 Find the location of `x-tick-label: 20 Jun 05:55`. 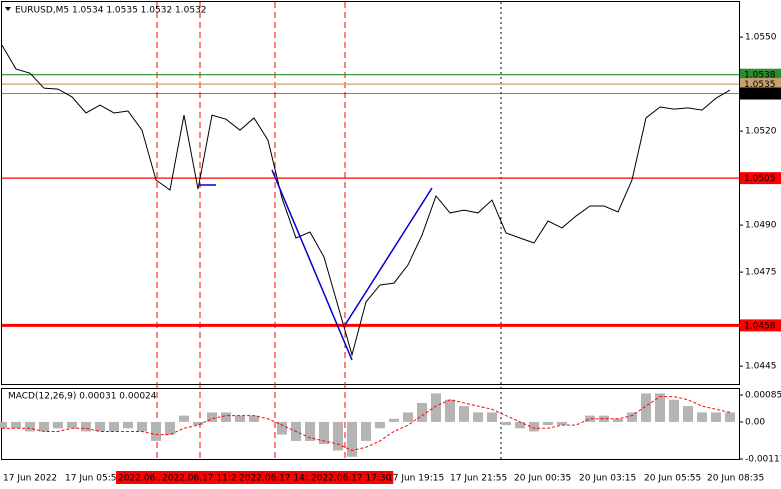

x-tick-label: 20 Jun 05:55 is located at coordinates (672, 479).